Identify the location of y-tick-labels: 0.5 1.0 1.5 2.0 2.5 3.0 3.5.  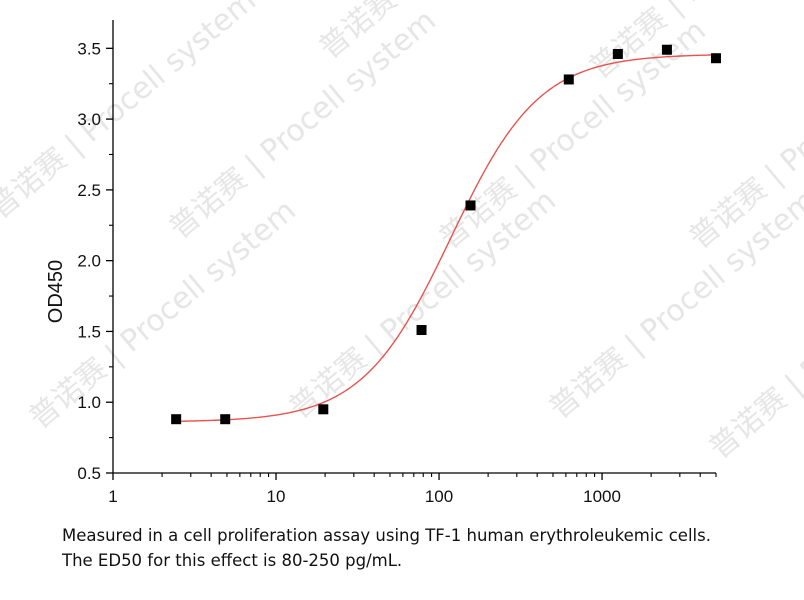
(89, 261).